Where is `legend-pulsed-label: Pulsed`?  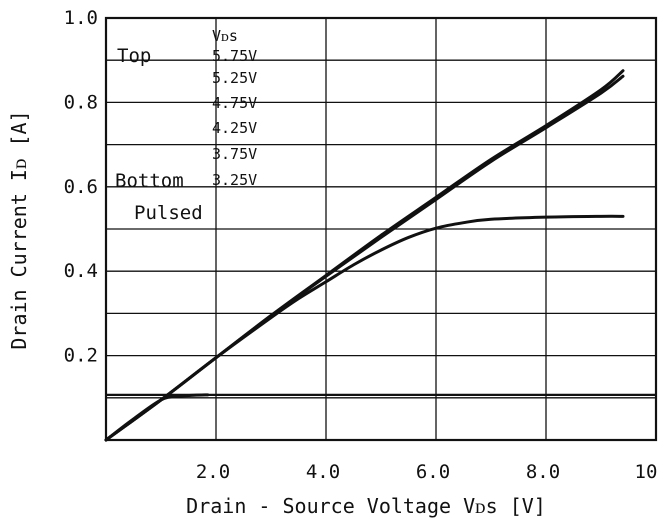 legend-pulsed-label: Pulsed is located at coordinates (168, 213).